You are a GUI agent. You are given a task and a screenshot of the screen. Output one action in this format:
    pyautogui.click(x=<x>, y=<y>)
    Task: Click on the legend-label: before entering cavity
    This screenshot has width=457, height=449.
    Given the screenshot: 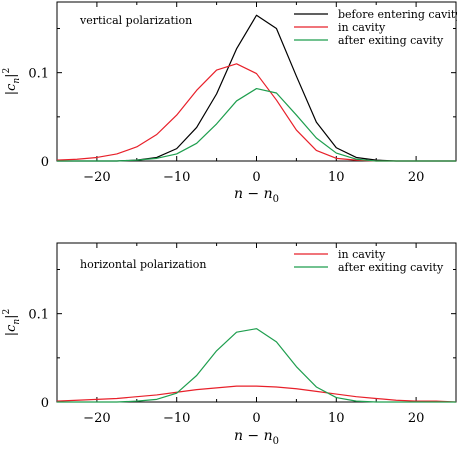 What is the action you would take?
    pyautogui.click(x=397, y=14)
    